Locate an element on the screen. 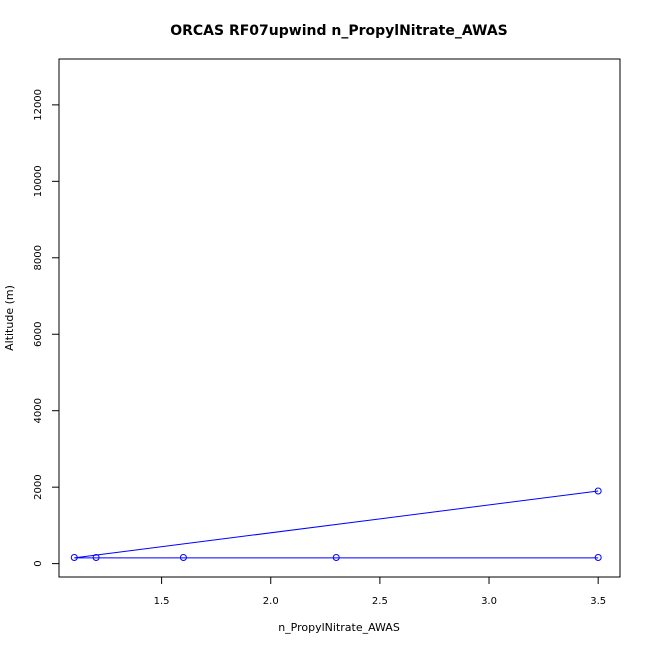 The height and width of the screenshot is (650, 650). x-tick-label: 3.5 is located at coordinates (598, 601).